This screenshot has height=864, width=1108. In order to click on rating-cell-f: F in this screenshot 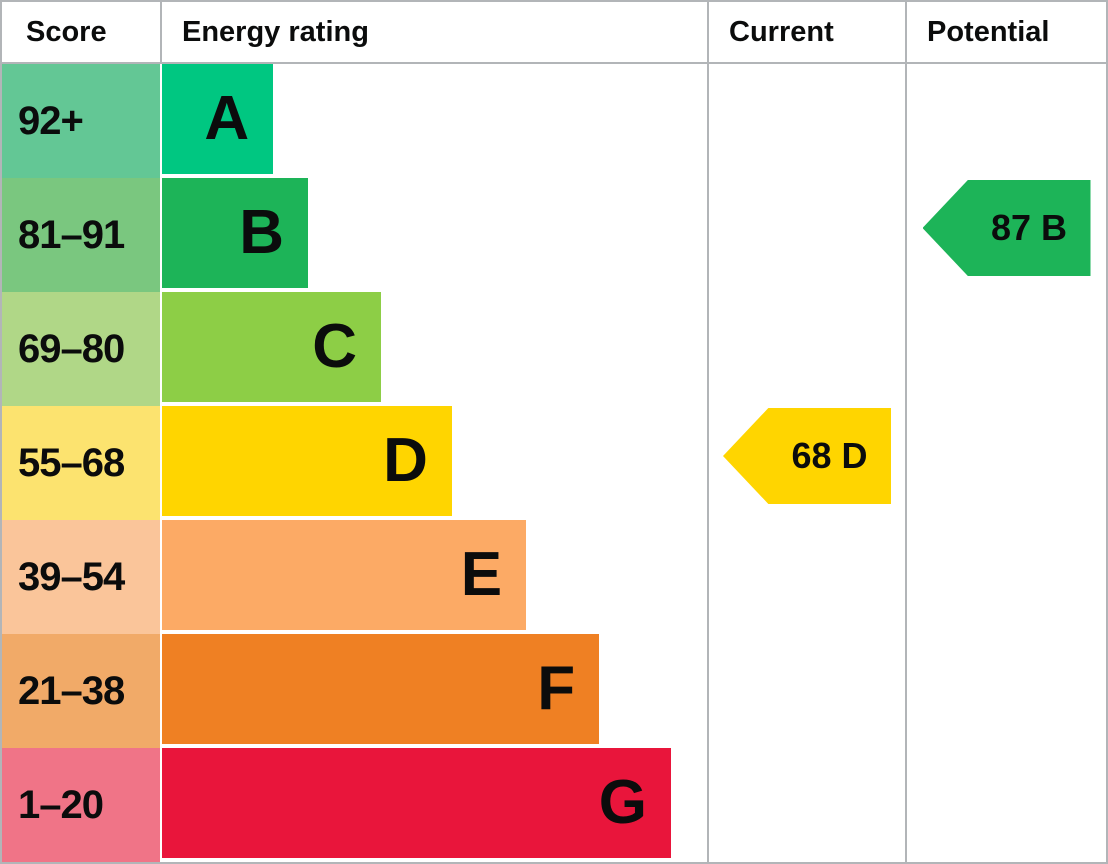, I will do `click(435, 691)`.